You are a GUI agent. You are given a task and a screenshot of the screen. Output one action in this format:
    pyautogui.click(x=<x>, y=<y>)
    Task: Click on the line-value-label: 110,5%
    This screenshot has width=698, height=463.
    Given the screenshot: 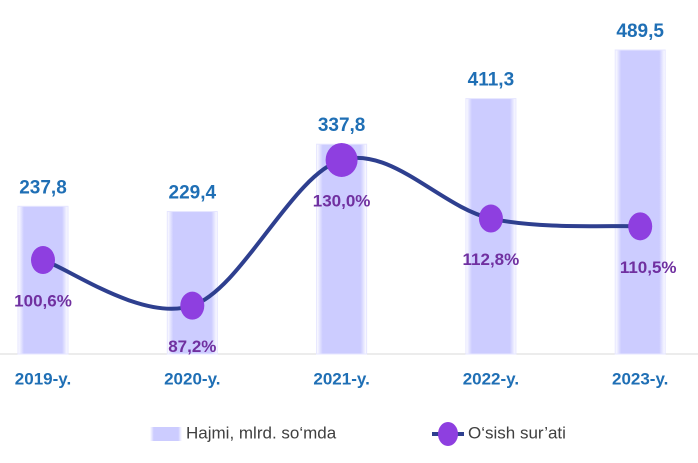 What is the action you would take?
    pyautogui.click(x=648, y=267)
    